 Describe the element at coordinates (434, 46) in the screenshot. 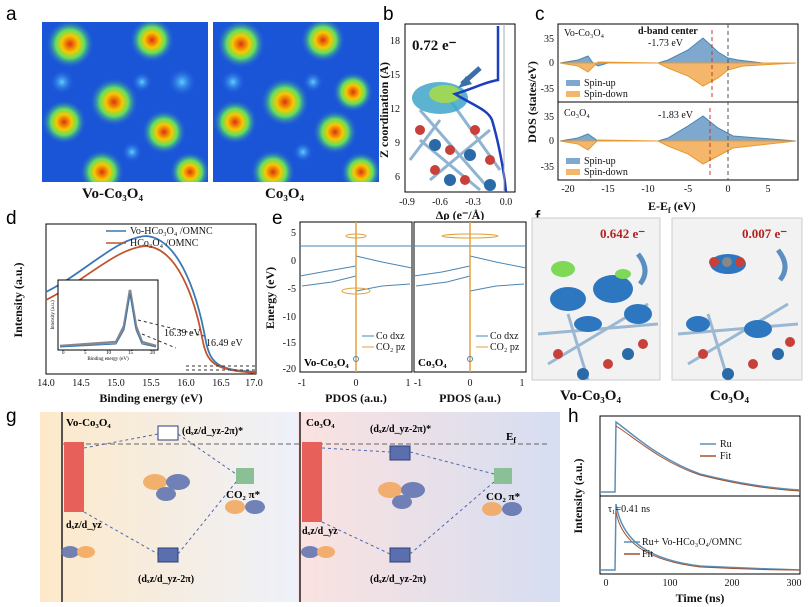

I see `b-charge: 0.72 e⁻` at that location.